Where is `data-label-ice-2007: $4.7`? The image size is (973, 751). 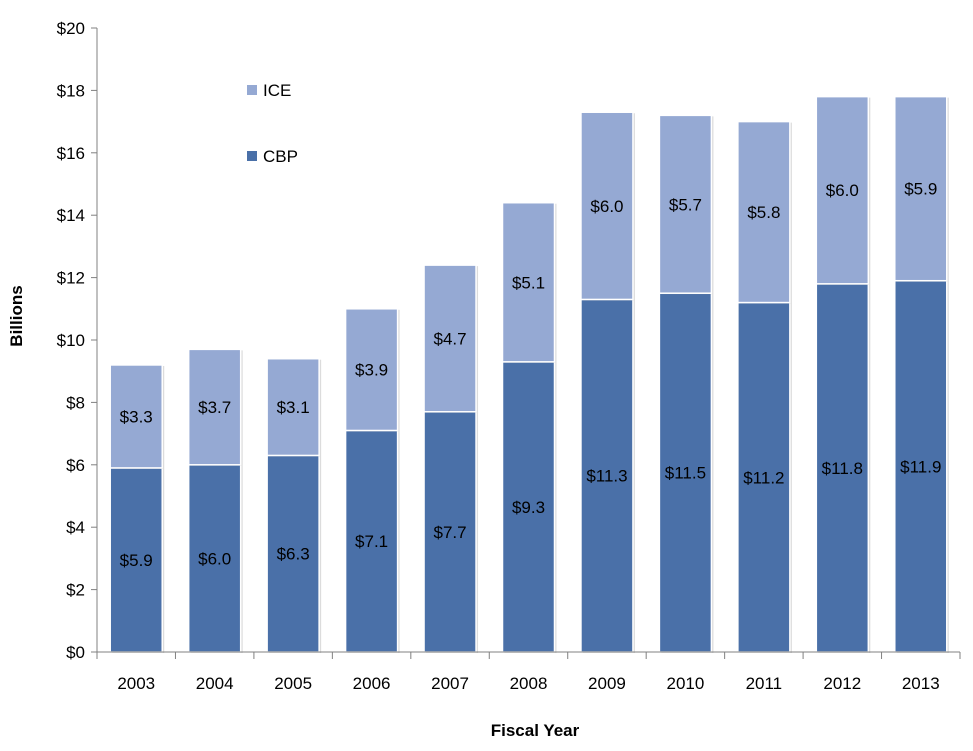
data-label-ice-2007: $4.7 is located at coordinates (449, 338).